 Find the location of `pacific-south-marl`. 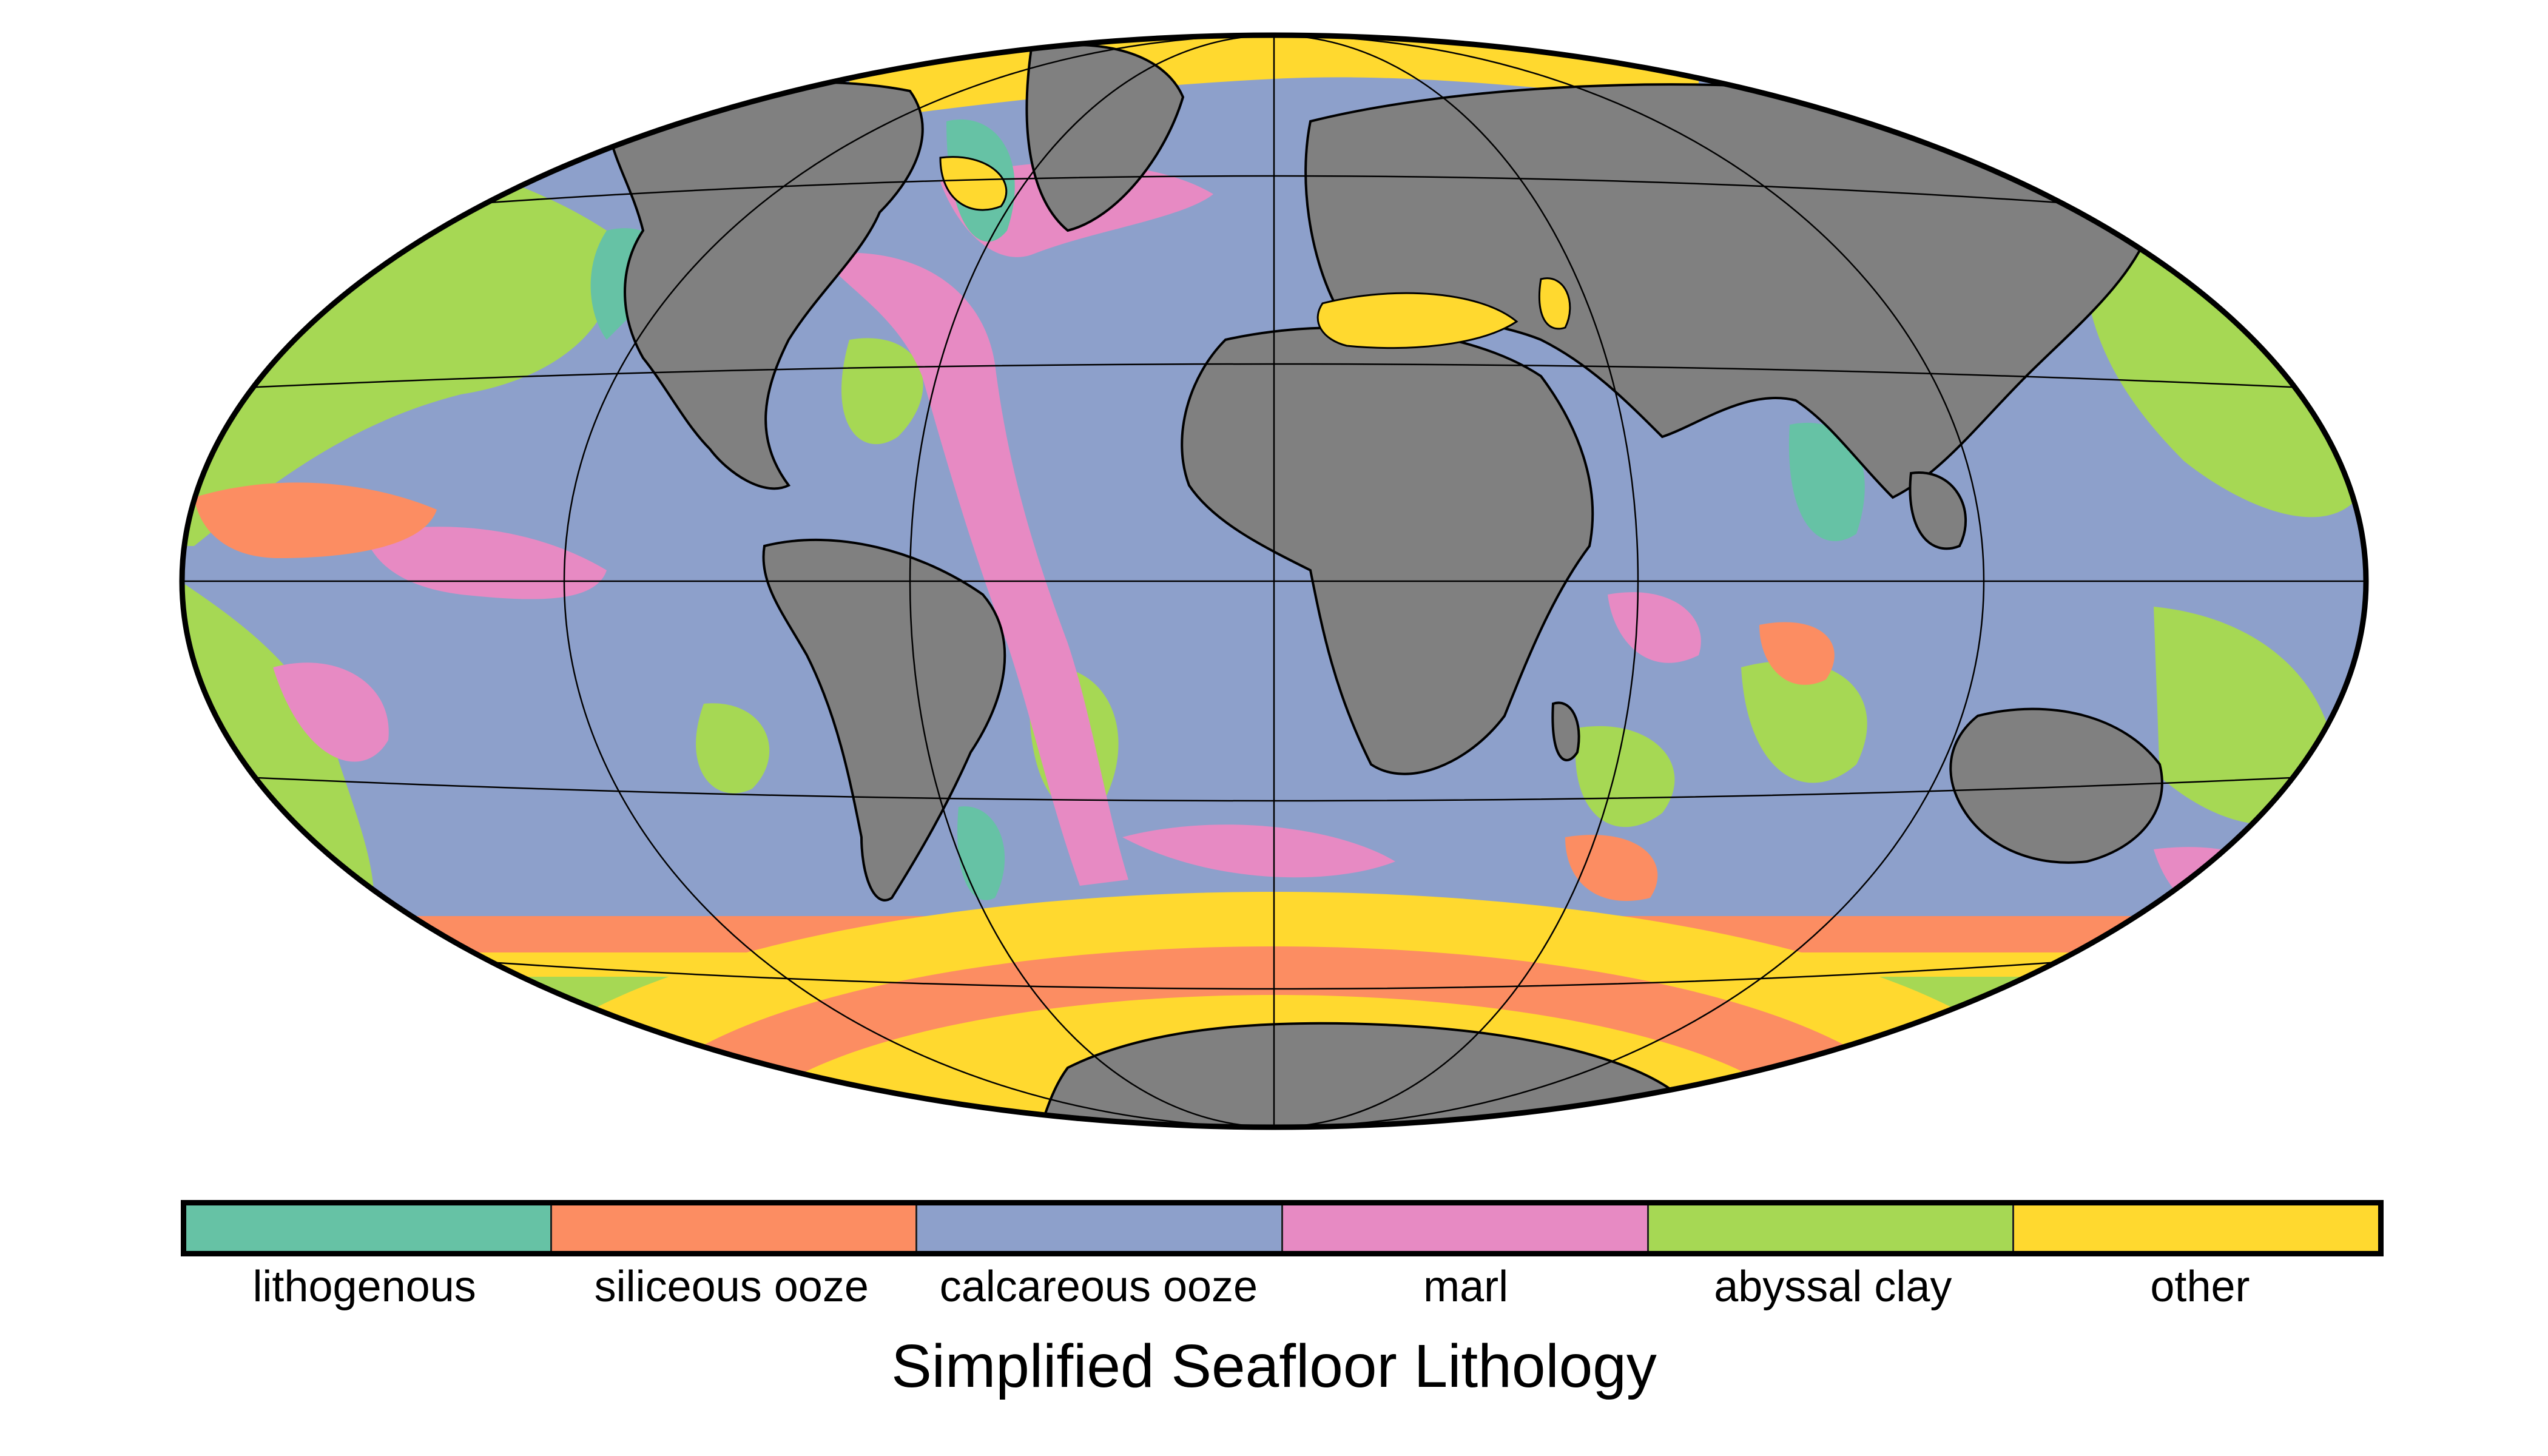

pacific-south-marl is located at coordinates (331, 712).